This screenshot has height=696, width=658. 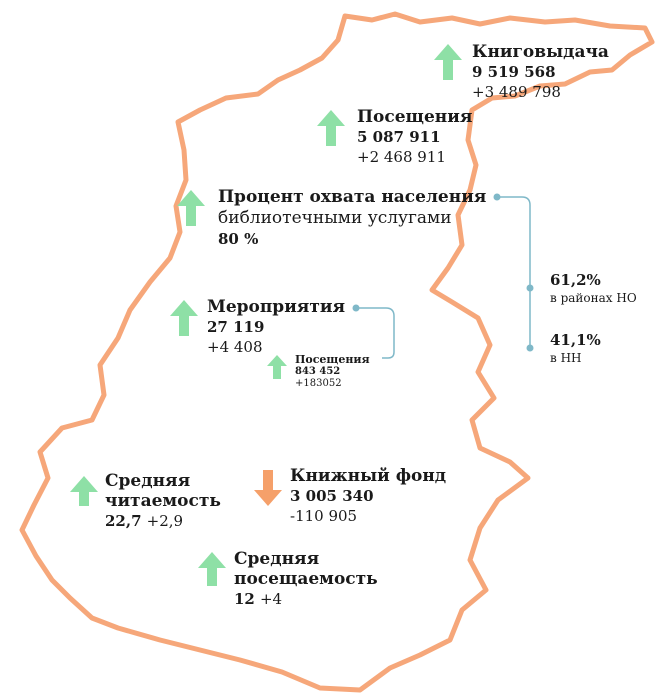 I want to click on sub-value: 843 452, so click(x=318, y=371).